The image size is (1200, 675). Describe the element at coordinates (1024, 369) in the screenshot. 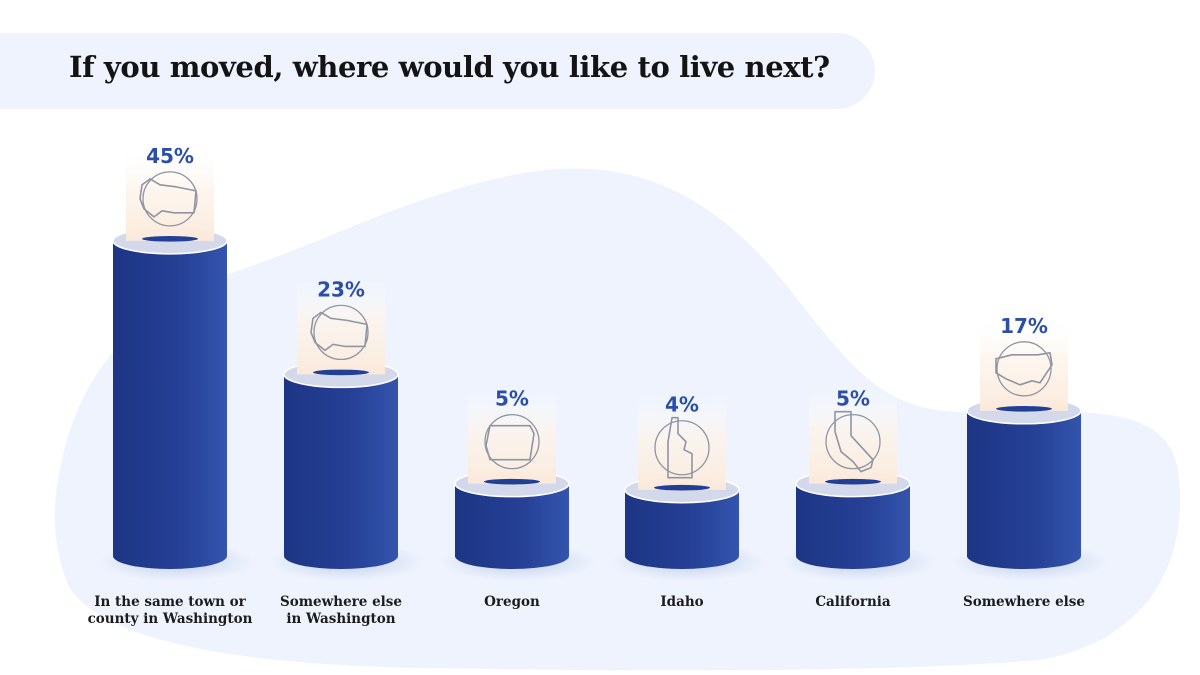

I see `usa-icon` at that location.